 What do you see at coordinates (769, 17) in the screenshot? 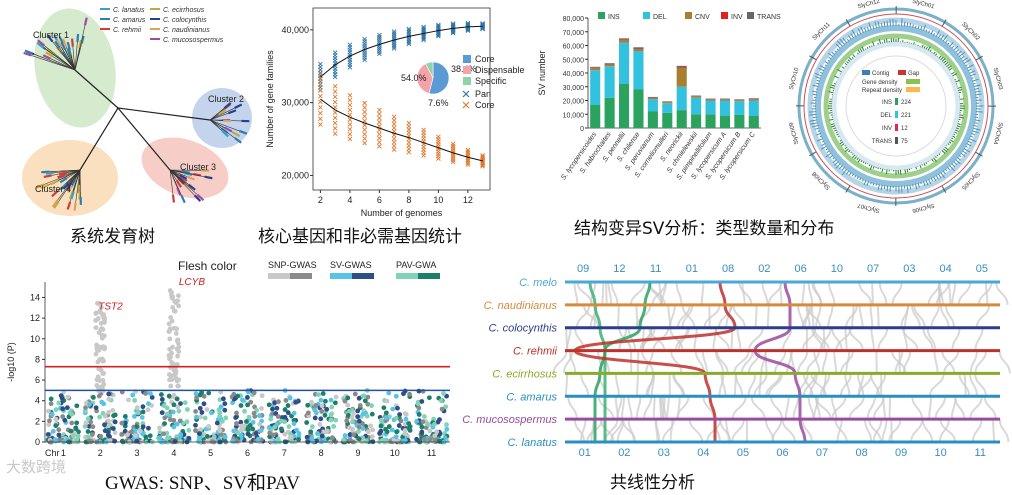
I see `legend-label-4: TRANS` at bounding box center [769, 17].